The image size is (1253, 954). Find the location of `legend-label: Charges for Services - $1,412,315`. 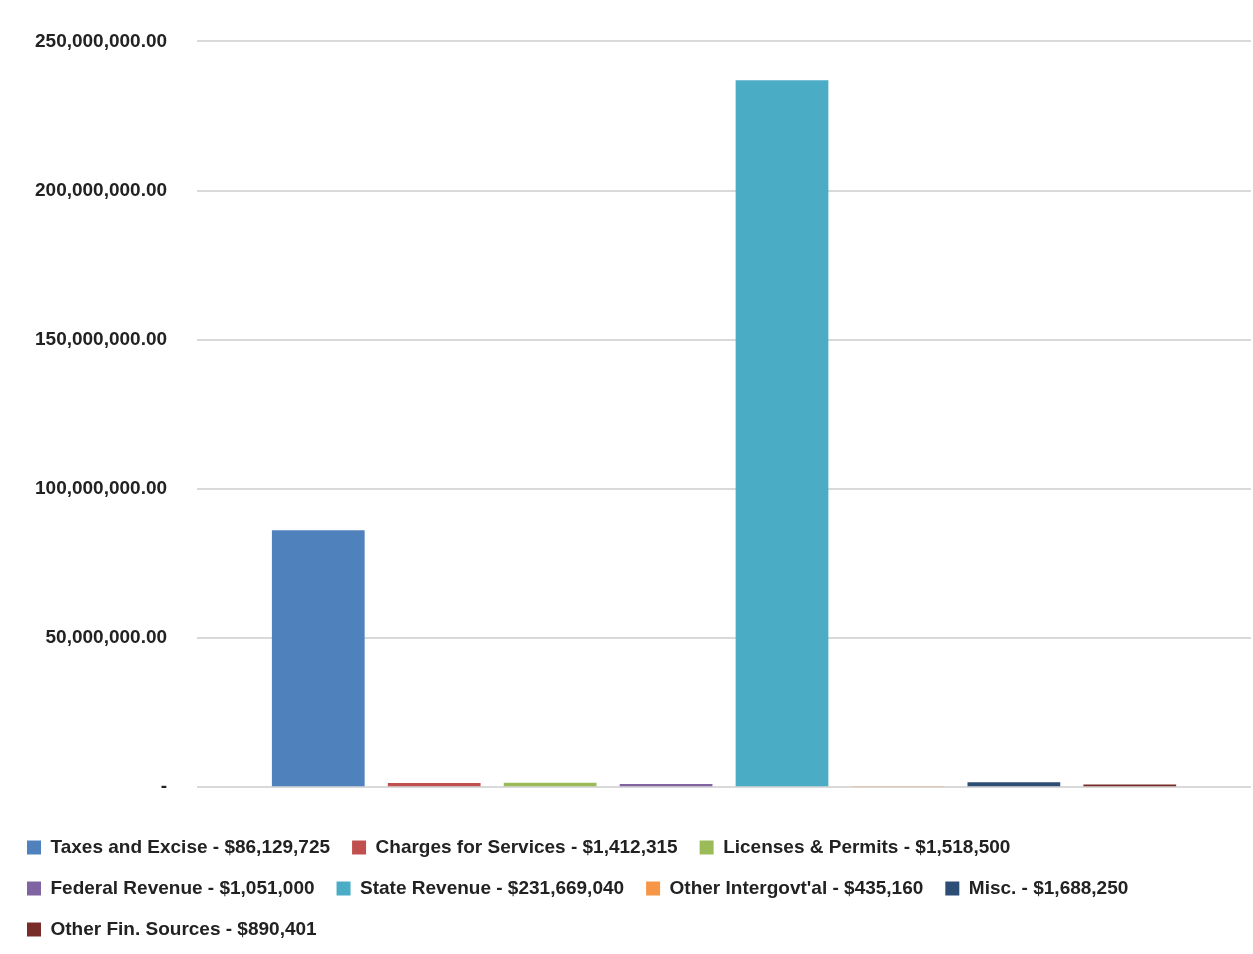

legend-label: Charges for Services - $1,412,315 is located at coordinates (527, 846).